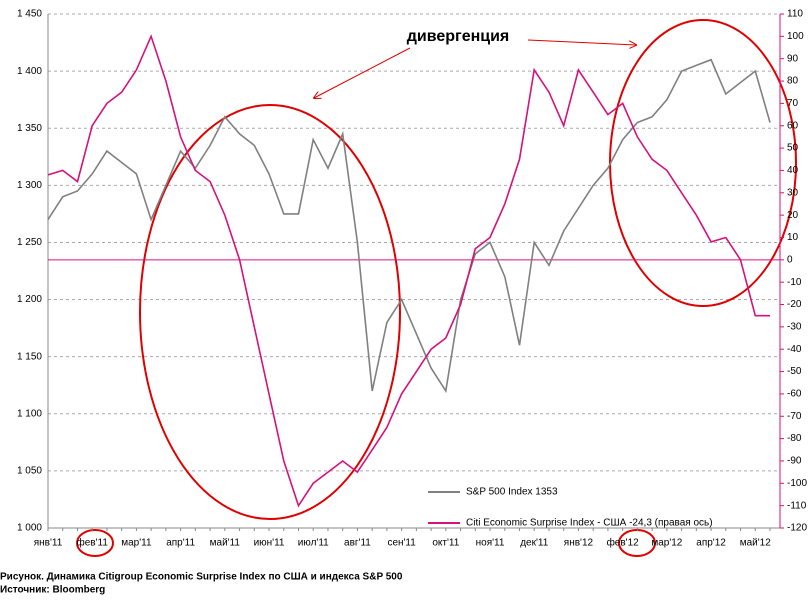  What do you see at coordinates (401, 543) in the screenshot?
I see `x-tick-label: сен'11` at bounding box center [401, 543].